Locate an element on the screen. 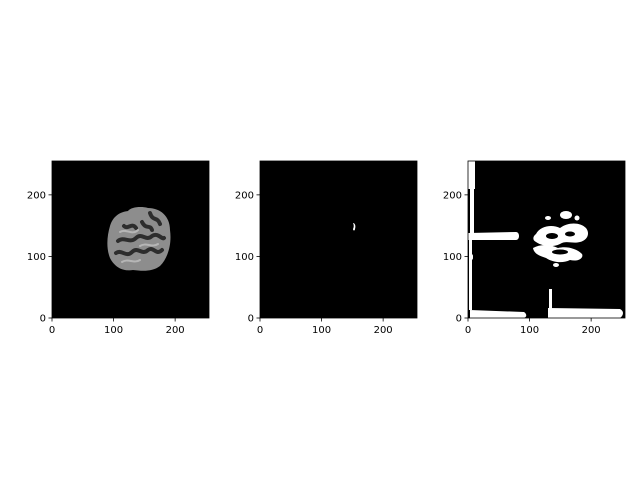 Image resolution: width=640 pixels, height=484 pixels. mask-image is located at coordinates (354, 227).